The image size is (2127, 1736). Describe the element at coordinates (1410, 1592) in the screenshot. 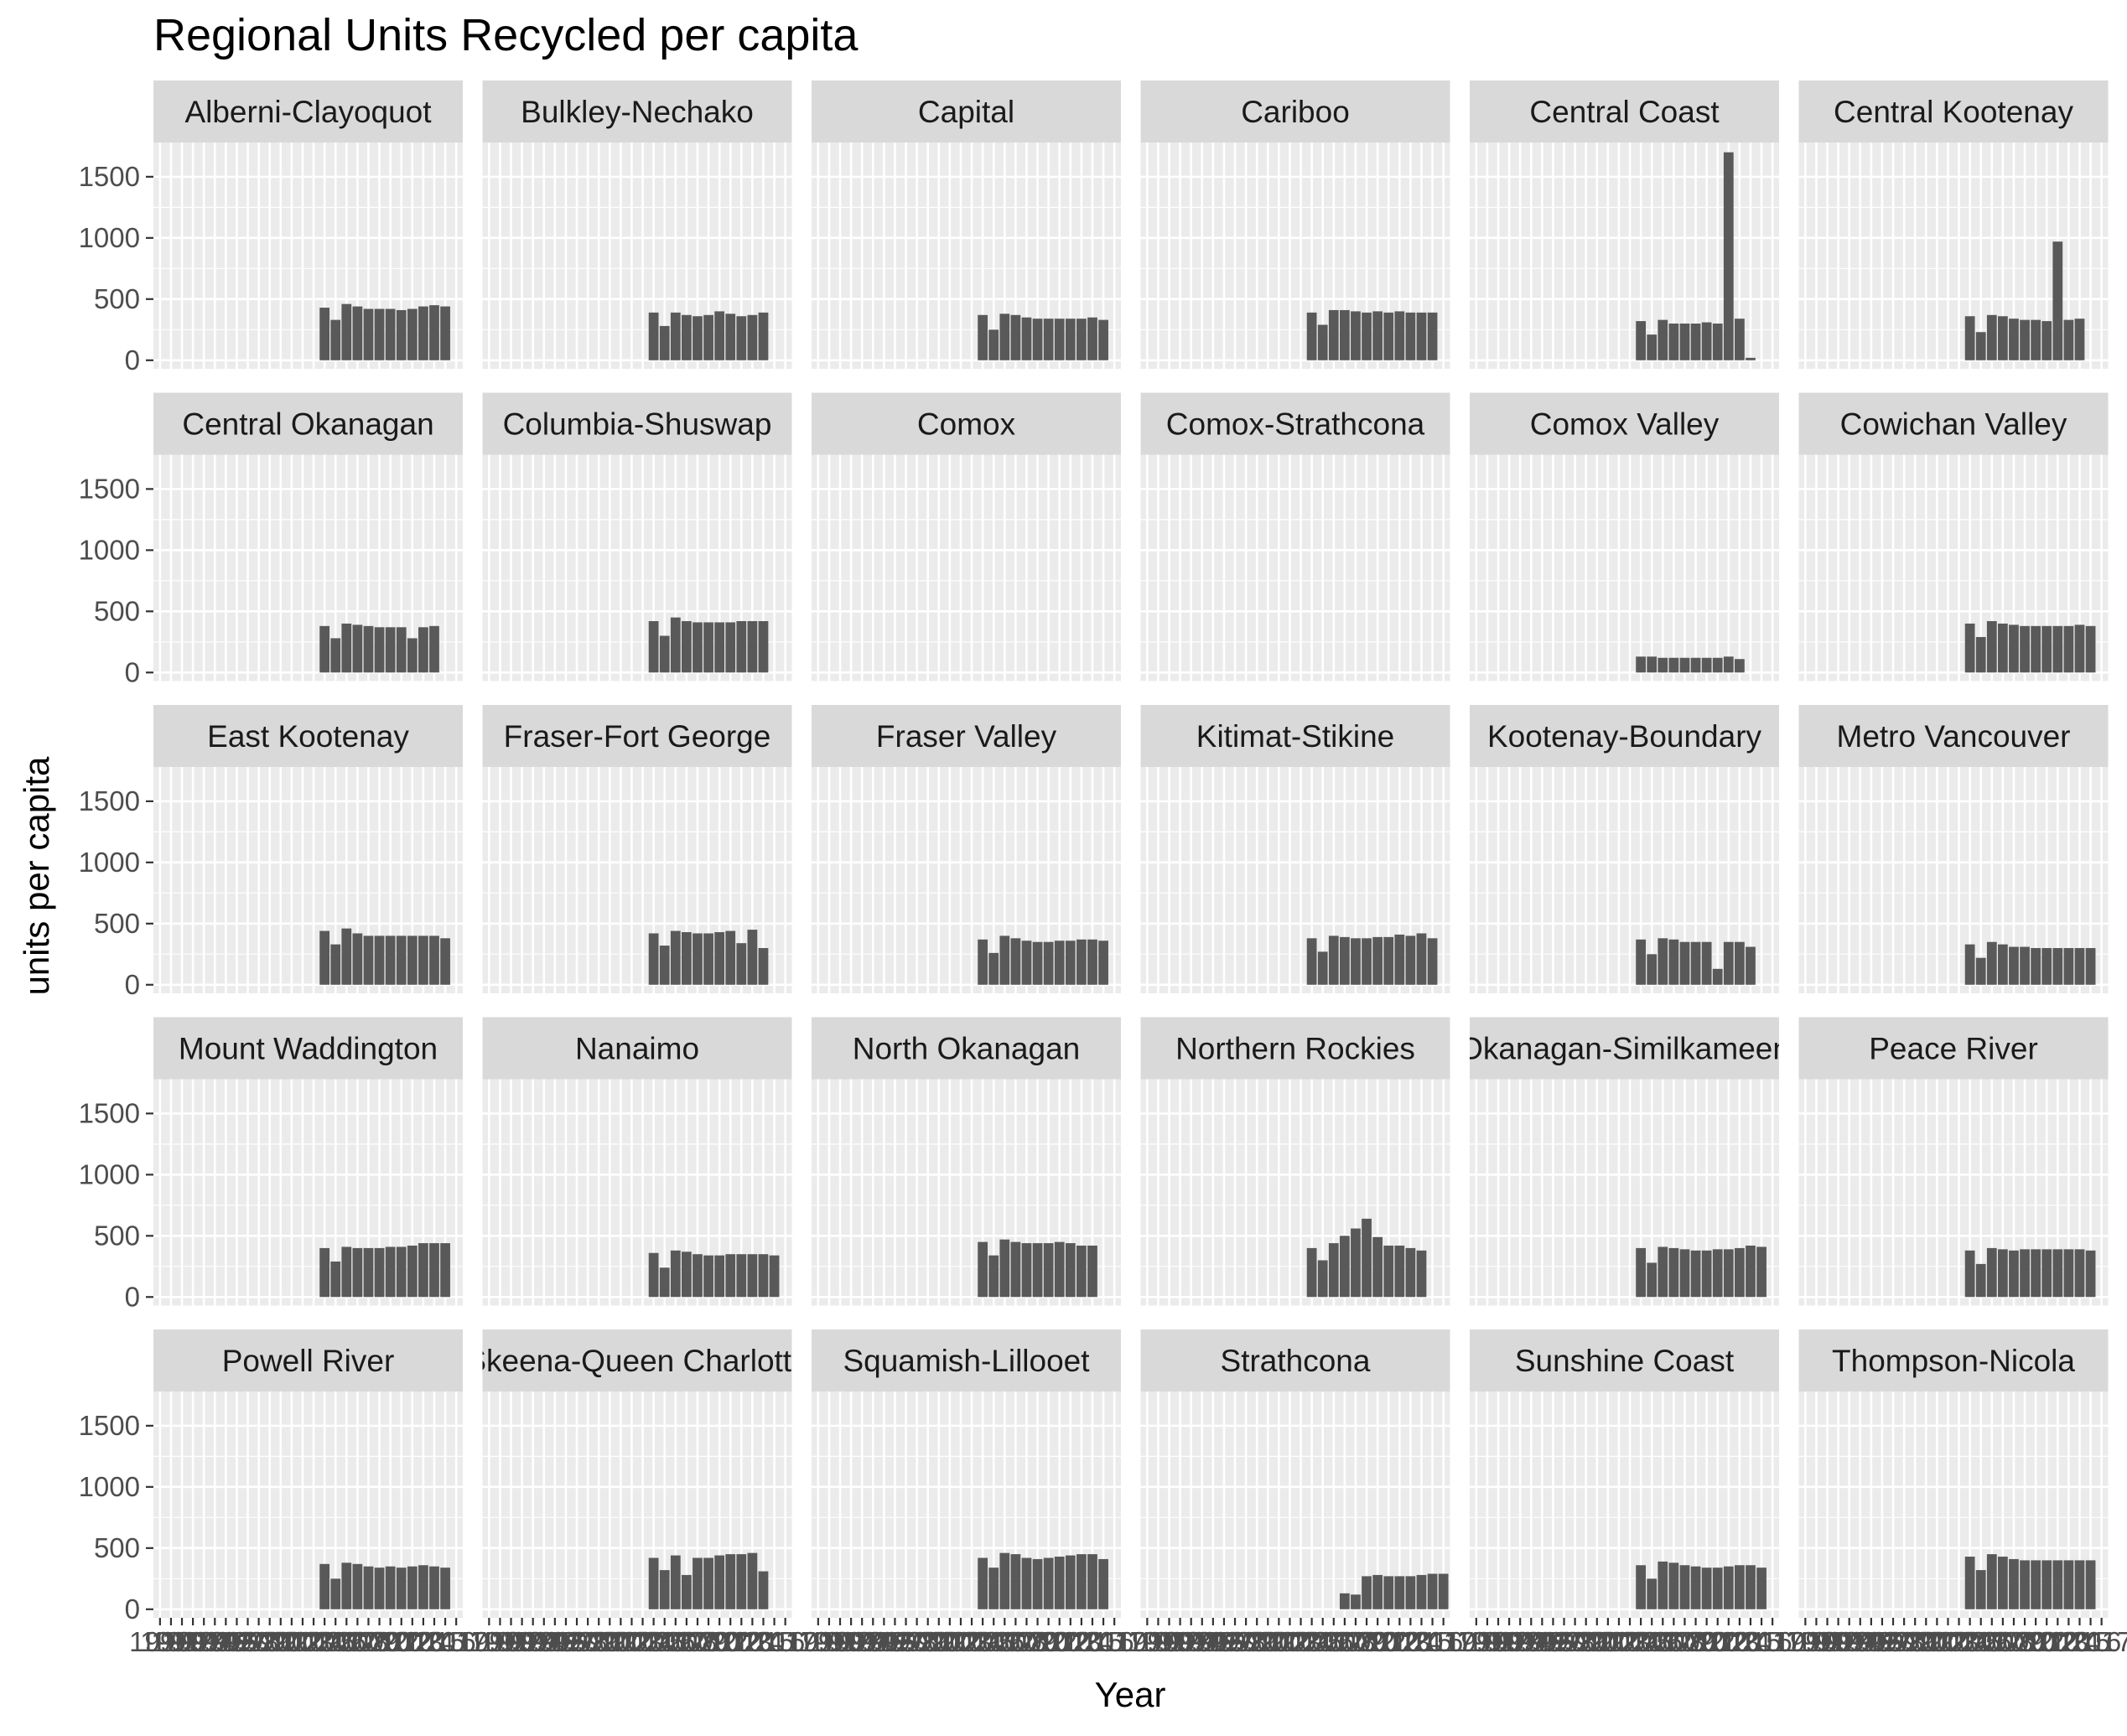

I see `bar-strathcona-2014` at that location.